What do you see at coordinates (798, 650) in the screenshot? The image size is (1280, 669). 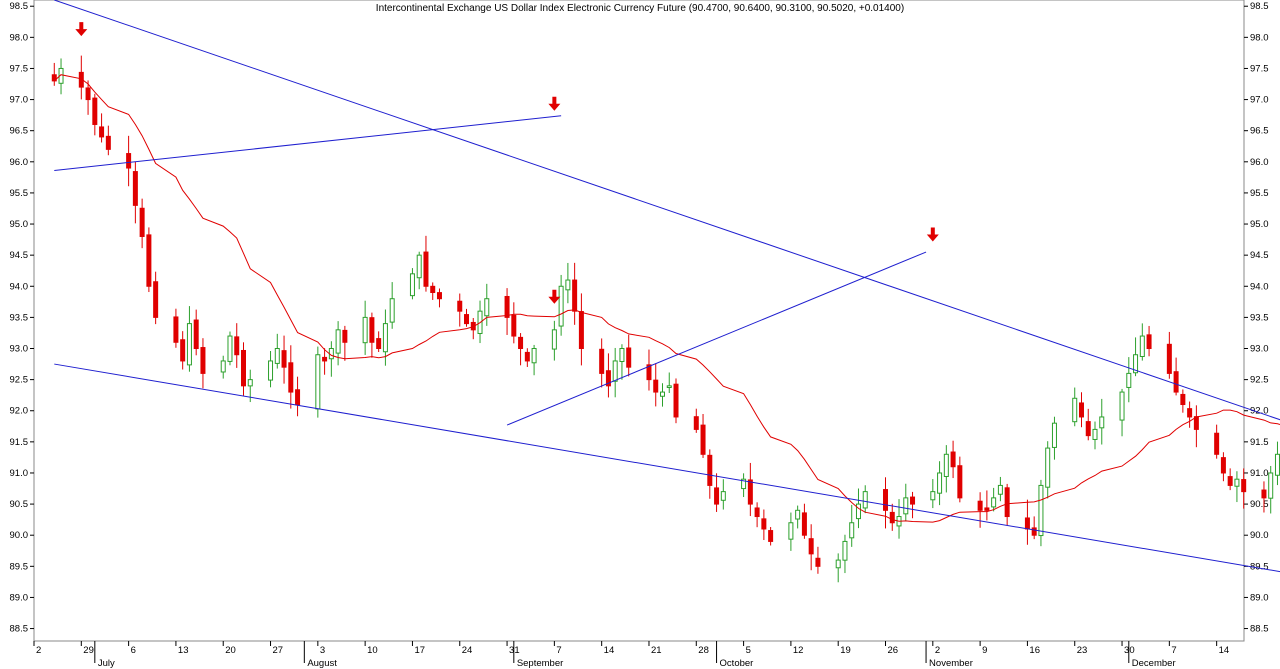 I see `x-tick-label: 12` at bounding box center [798, 650].